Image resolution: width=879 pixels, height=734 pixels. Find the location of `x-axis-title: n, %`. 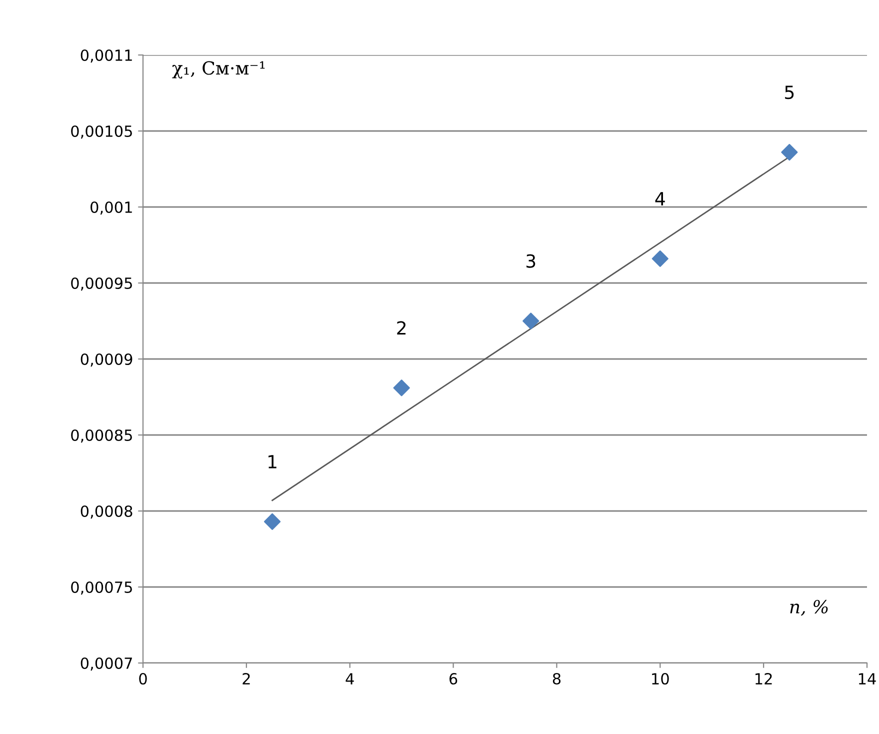

x-axis-title: n, % is located at coordinates (809, 608).